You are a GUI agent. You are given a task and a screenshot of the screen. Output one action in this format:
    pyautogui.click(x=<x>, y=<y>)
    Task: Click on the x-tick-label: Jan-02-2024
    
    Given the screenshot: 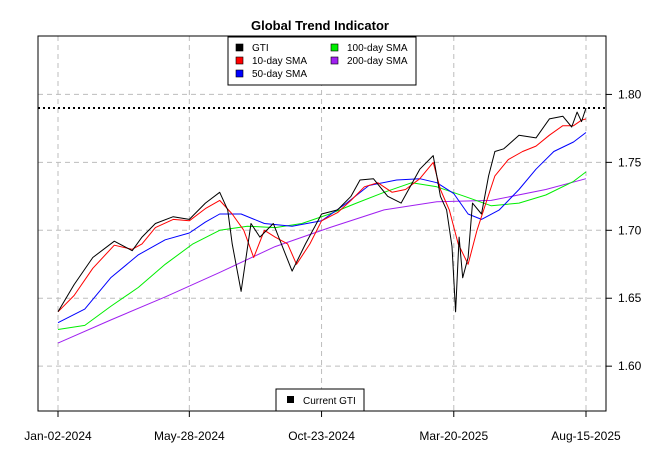 What is the action you would take?
    pyautogui.click(x=58, y=436)
    